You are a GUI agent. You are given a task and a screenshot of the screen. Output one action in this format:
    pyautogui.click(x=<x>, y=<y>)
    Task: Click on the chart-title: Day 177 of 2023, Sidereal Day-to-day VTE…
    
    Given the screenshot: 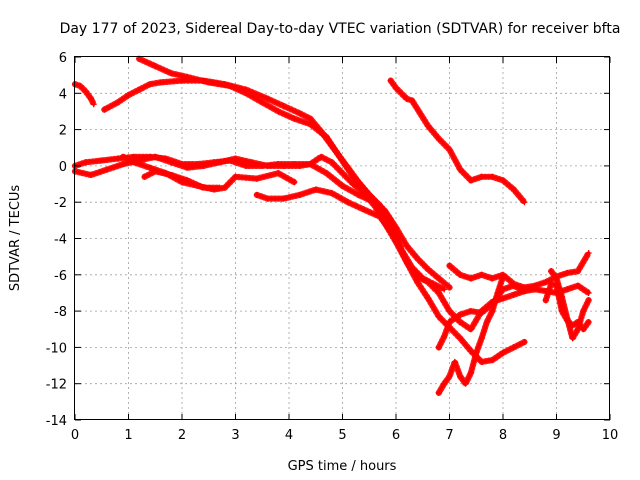 What is the action you would take?
    pyautogui.click(x=340, y=29)
    